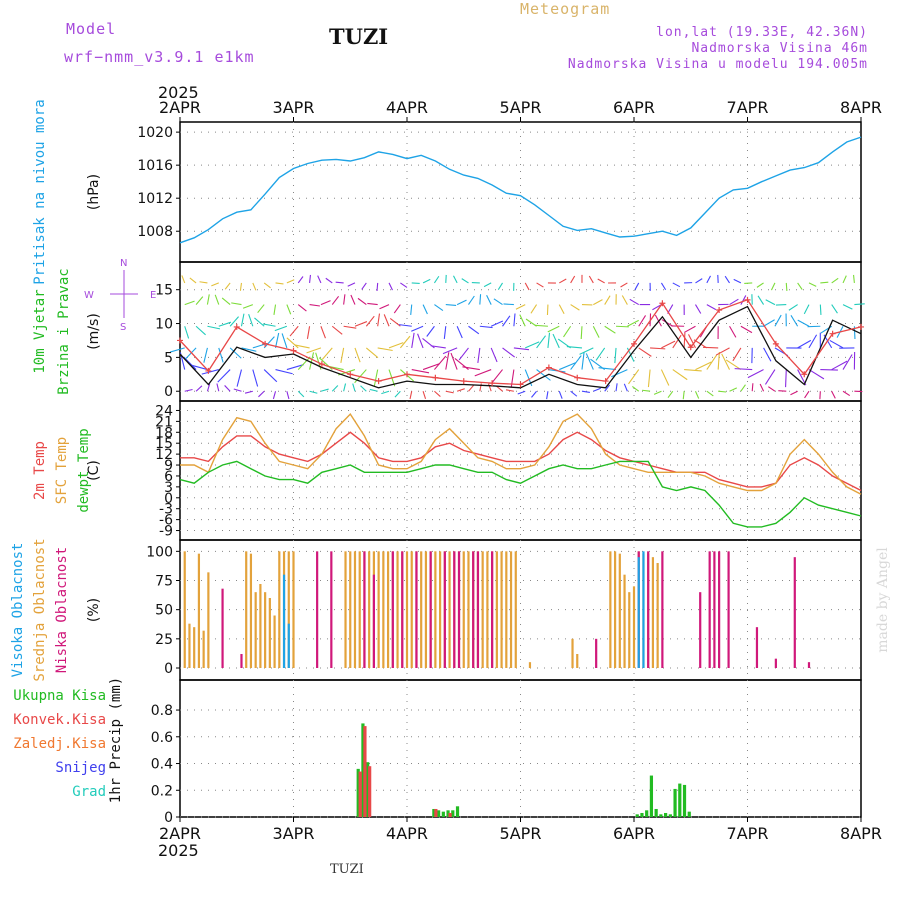 The height and width of the screenshot is (900, 900). What do you see at coordinates (91, 29) in the screenshot?
I see `model-label: Model` at bounding box center [91, 29].